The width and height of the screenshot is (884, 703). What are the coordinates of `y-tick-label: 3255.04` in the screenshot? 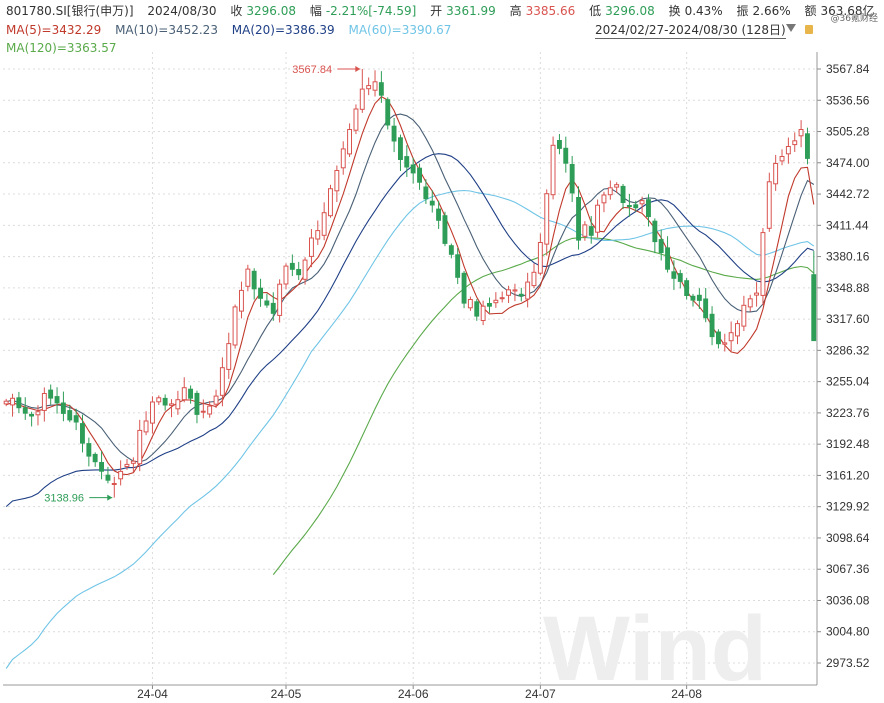 It's located at (848, 382).